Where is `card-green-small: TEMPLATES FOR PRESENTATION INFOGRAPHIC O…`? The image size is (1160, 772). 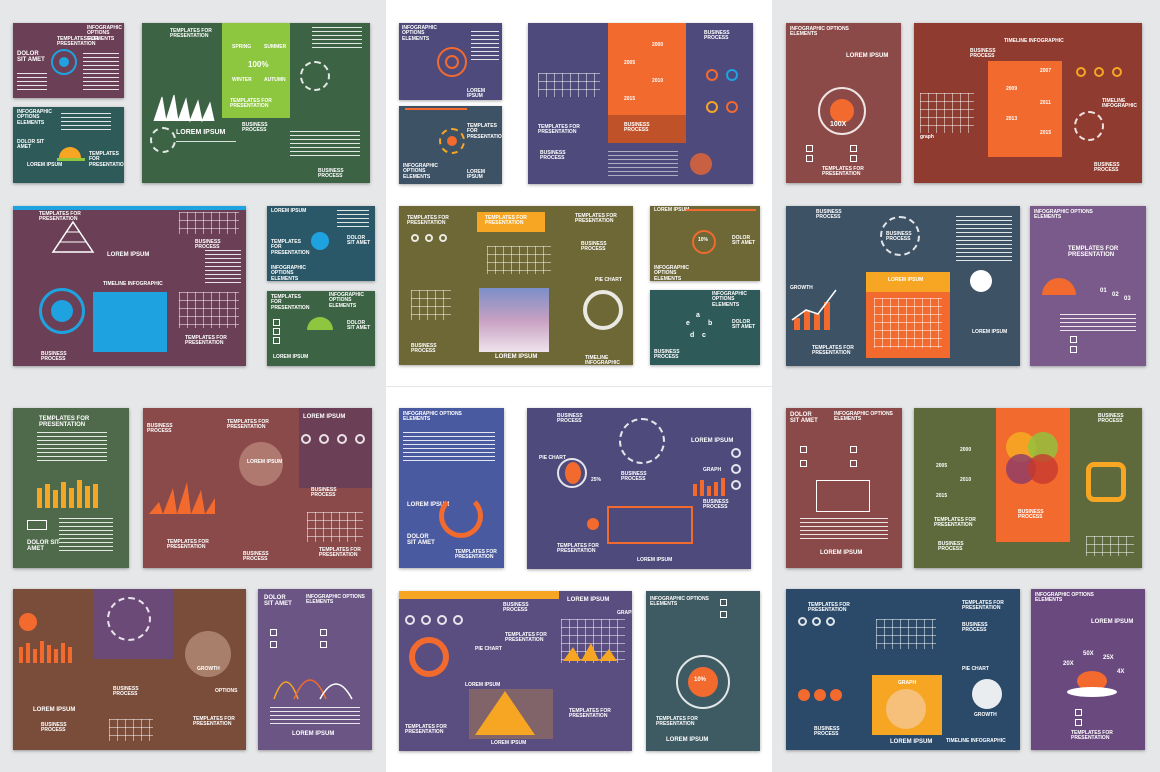 card-green-small: TEMPLATES FOR PRESENTATION INFOGRAPHIC O… is located at coordinates (321, 328).